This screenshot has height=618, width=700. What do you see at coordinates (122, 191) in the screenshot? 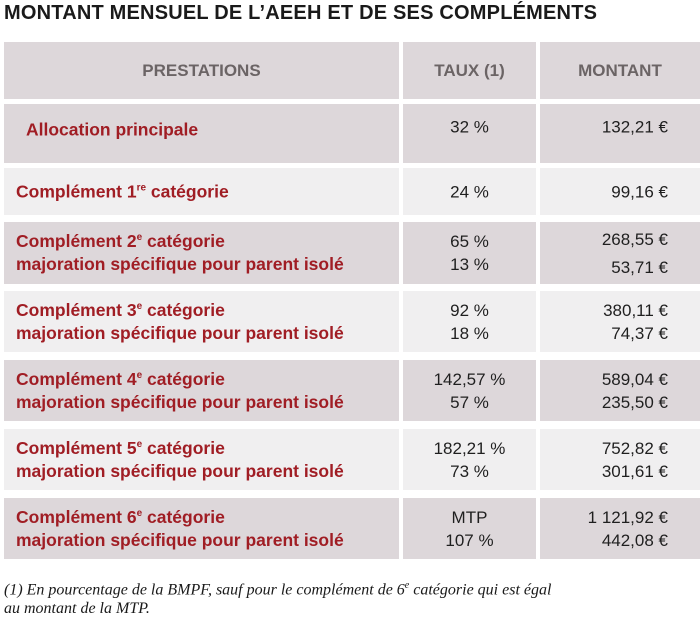
I see `prestation-label: Complément 1re catégorie` at bounding box center [122, 191].